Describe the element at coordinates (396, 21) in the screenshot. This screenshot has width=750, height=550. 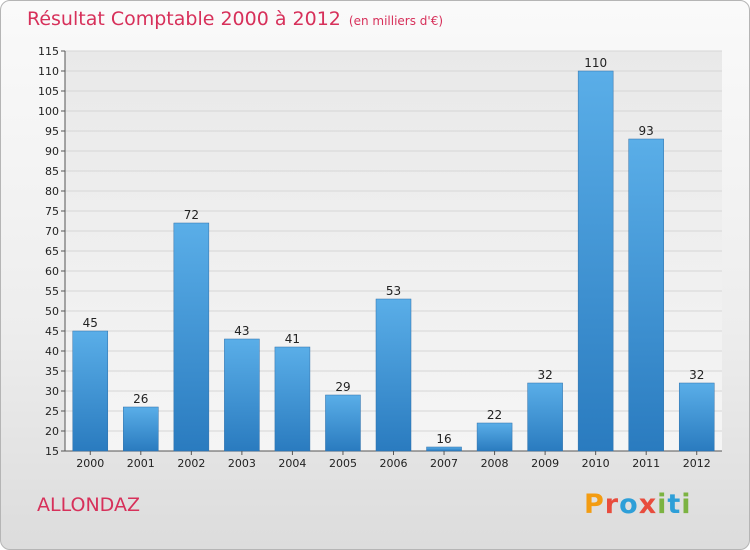
I see `chart-subtitle: (en milliers d'€)` at that location.